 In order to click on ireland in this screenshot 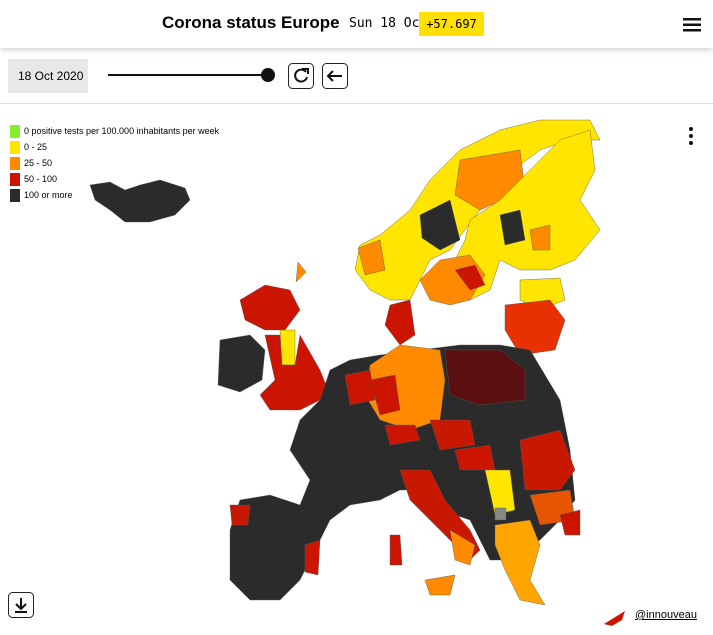, I will do `click(241, 363)`.